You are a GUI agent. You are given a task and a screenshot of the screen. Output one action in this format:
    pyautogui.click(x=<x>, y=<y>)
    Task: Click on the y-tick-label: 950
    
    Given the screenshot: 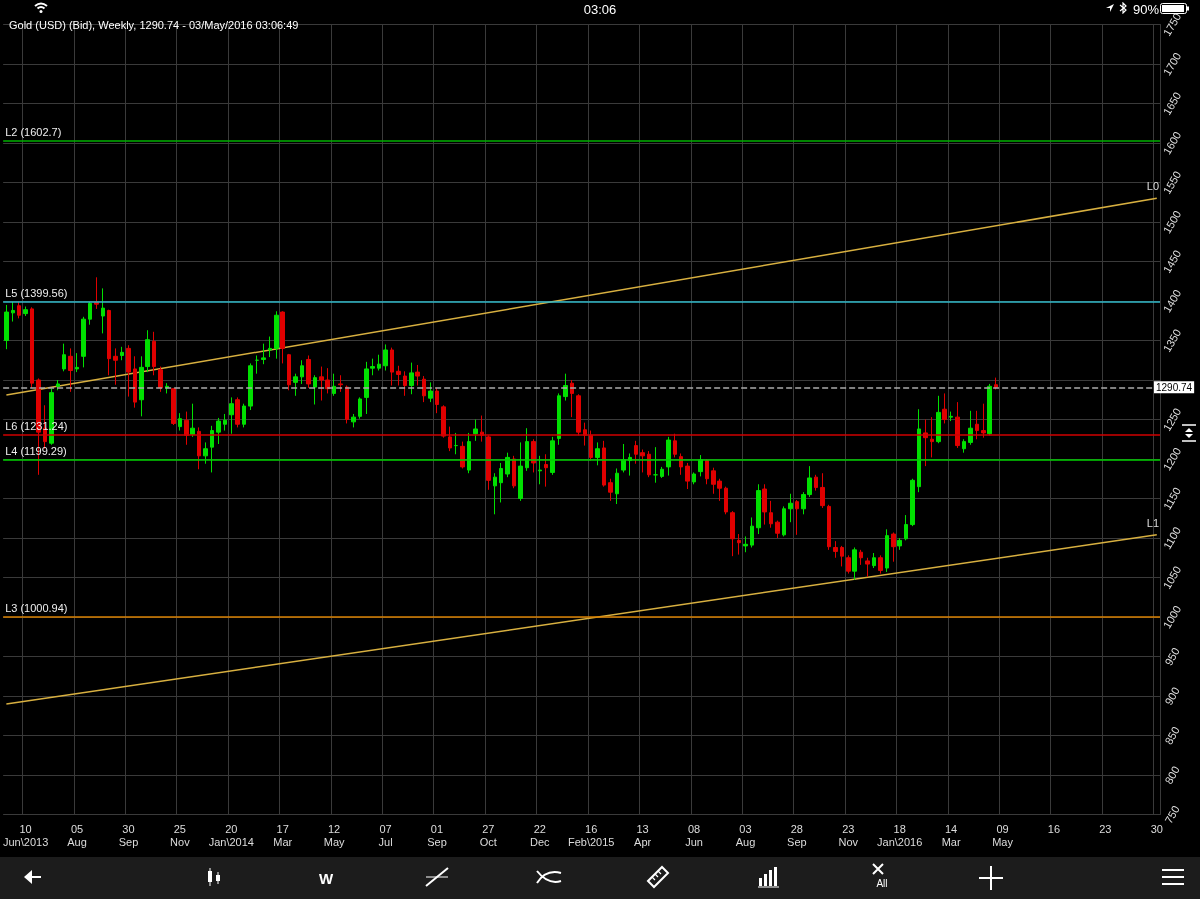 What is the action you would take?
    pyautogui.click(x=1172, y=656)
    